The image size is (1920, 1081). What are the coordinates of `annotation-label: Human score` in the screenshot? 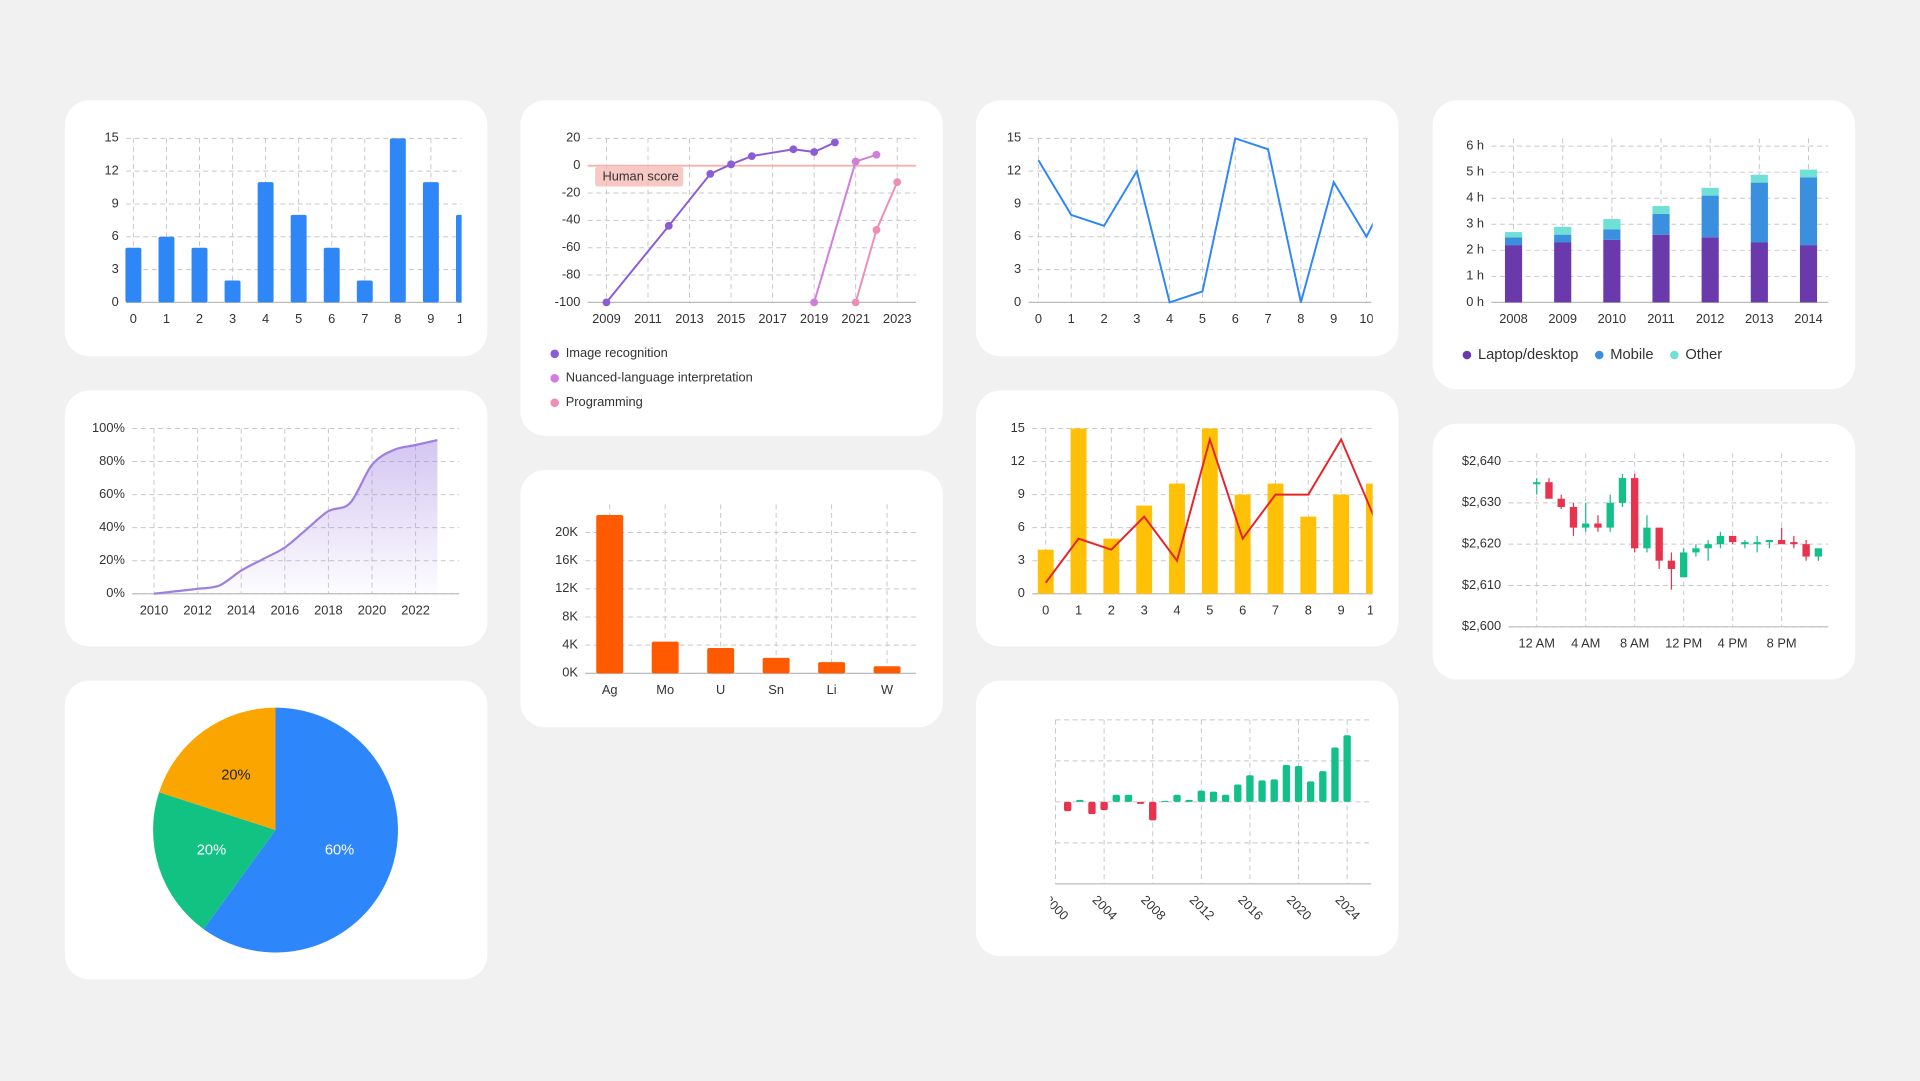 It's located at (640, 176).